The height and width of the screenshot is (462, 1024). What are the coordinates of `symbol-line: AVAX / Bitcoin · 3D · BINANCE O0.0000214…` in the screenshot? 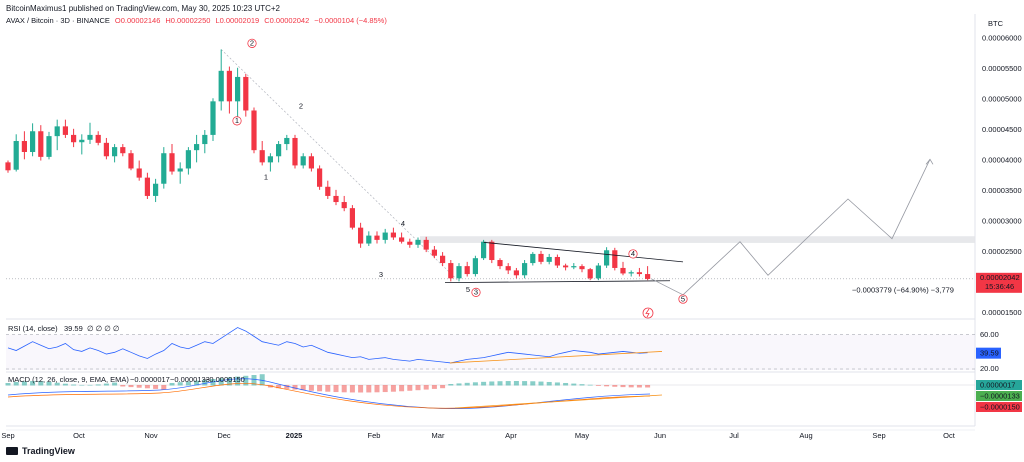 It's located at (196, 20).